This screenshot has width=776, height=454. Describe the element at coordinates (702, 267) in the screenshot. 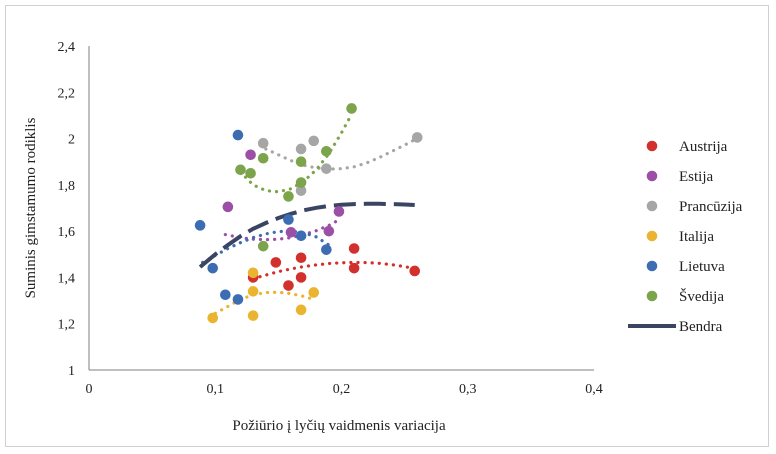

I see `legend-label: Lietuva` at that location.